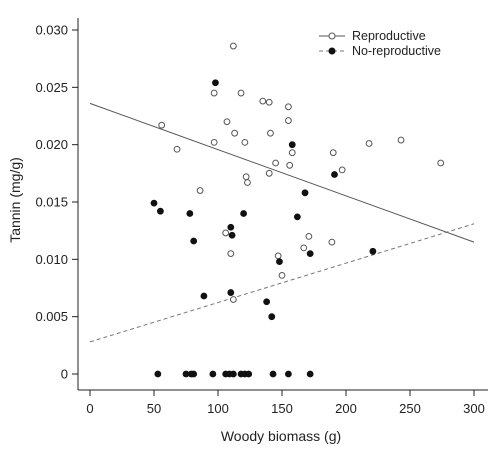 Image resolution: width=501 pixels, height=455 pixels. I want to click on legend-filled-circle-marker, so click(332, 51).